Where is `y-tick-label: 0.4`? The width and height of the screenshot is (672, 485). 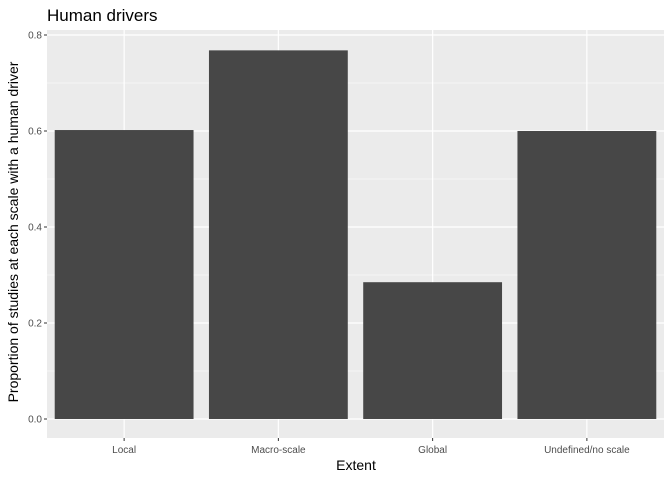 y-tick-label: 0.4 is located at coordinates (35, 228).